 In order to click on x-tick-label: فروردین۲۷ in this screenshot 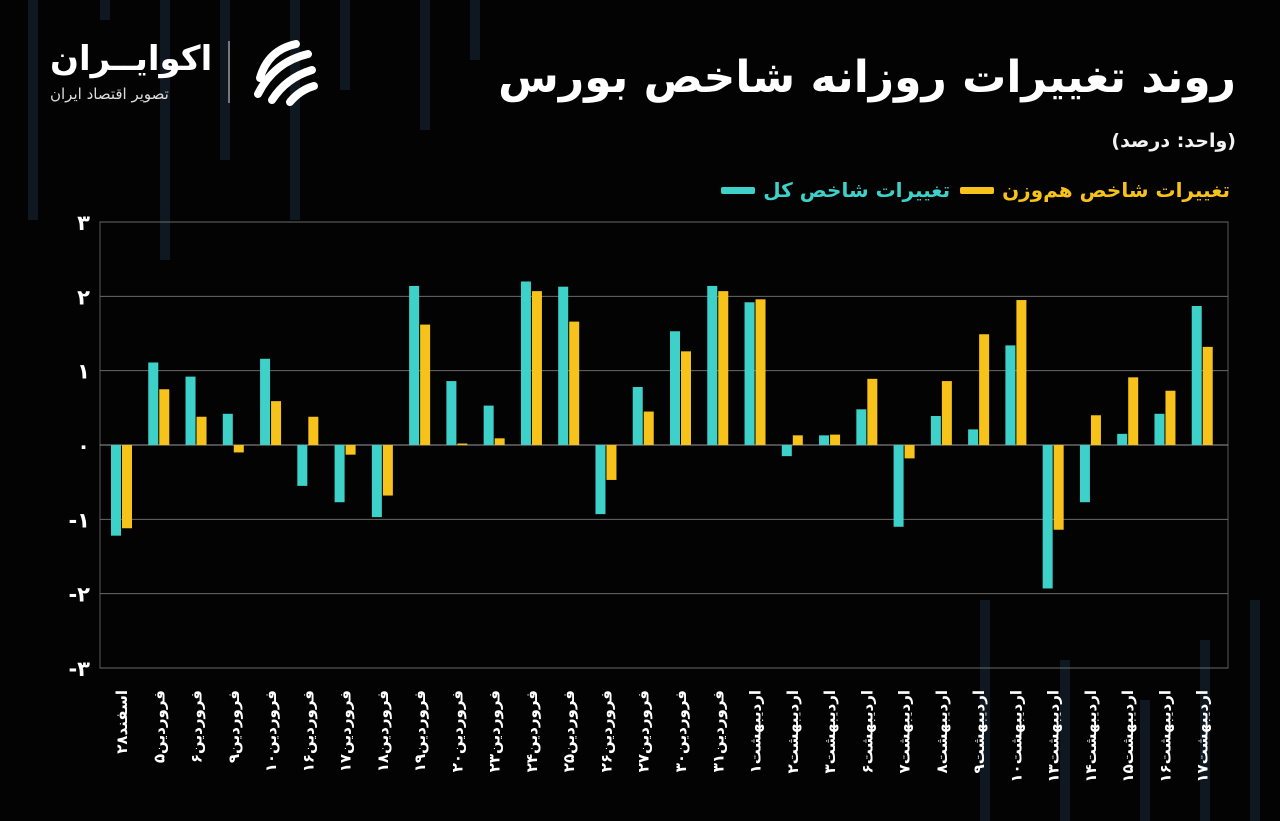, I will do `click(644, 731)`.